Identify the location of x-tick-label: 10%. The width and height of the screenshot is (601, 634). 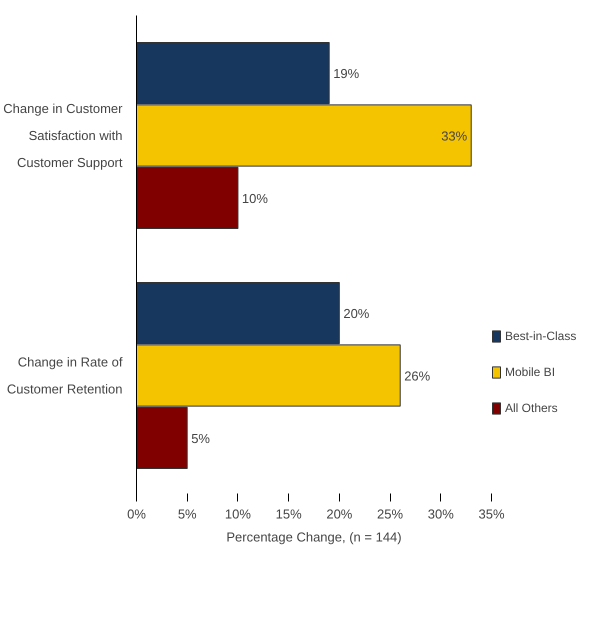
(238, 514).